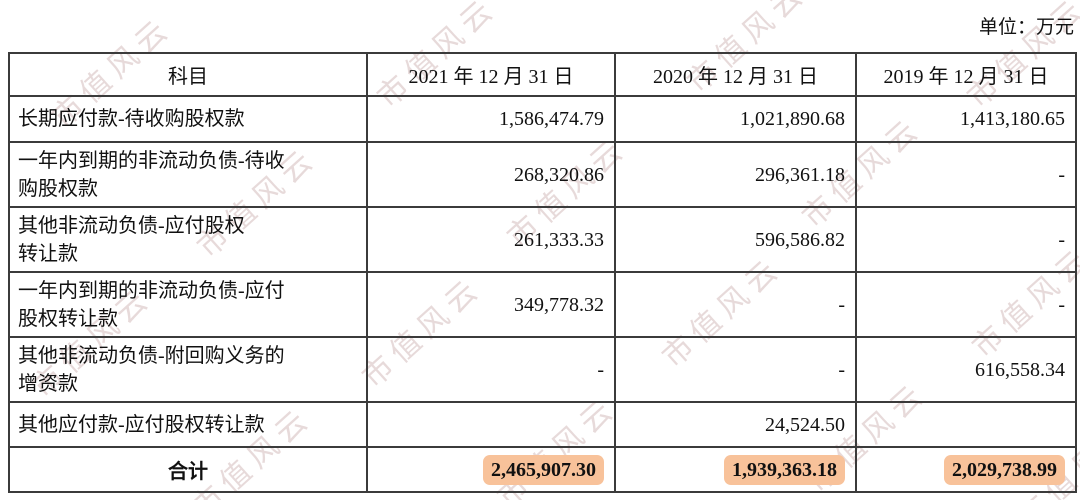 This screenshot has height=500, width=1080. Describe the element at coordinates (188, 119) in the screenshot. I see `row-label: 长期应付款-待收购股权款` at that location.